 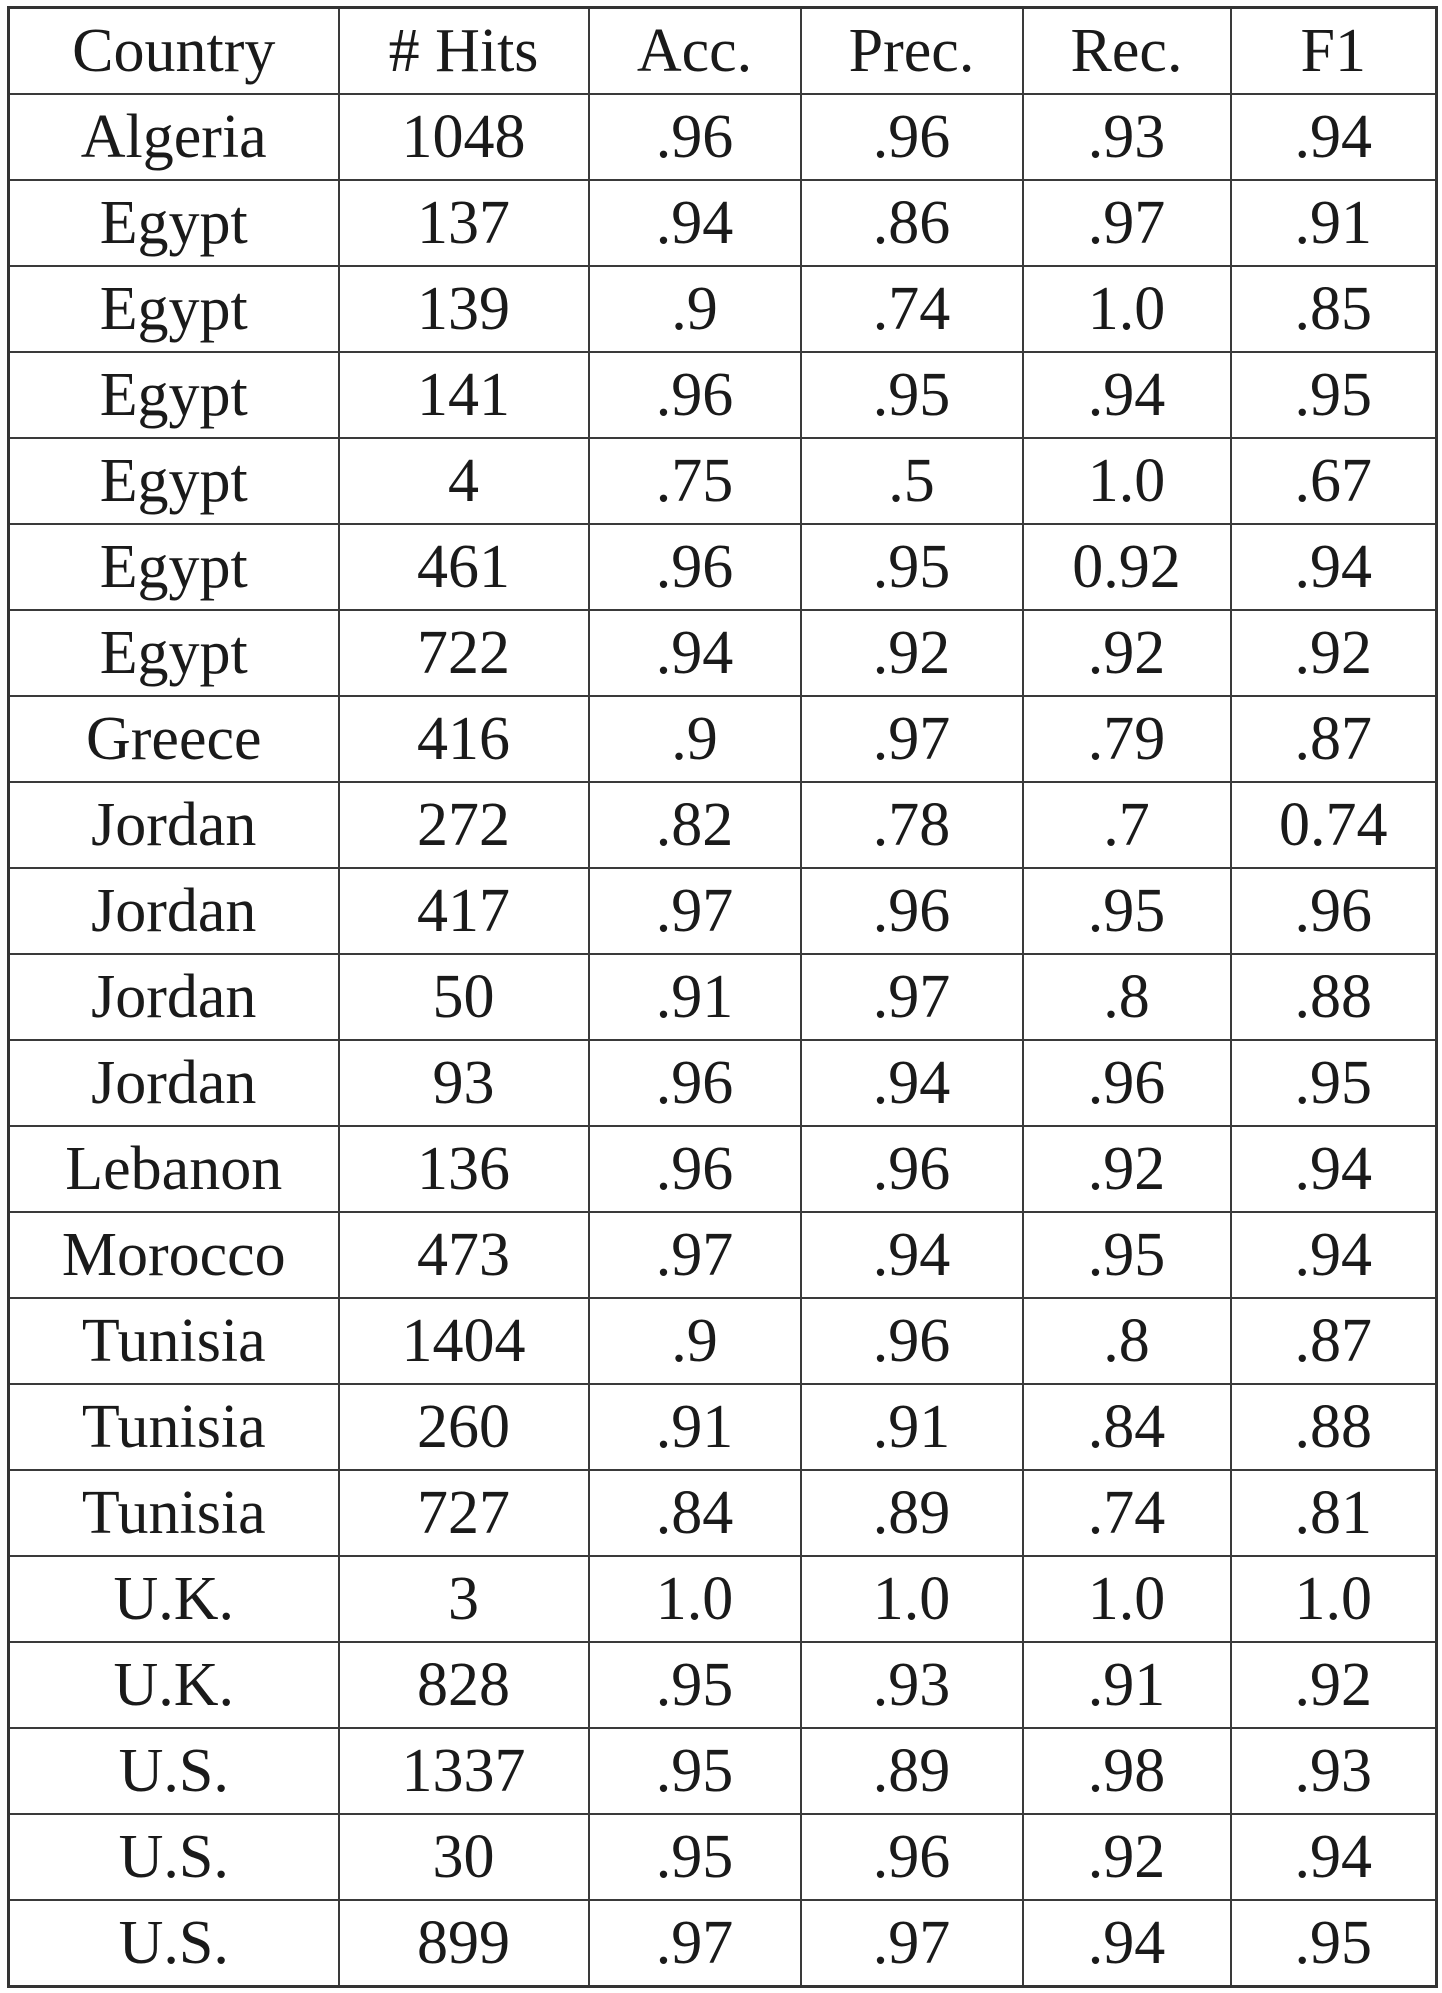 I want to click on header-f1: F1, so click(x=1333, y=50).